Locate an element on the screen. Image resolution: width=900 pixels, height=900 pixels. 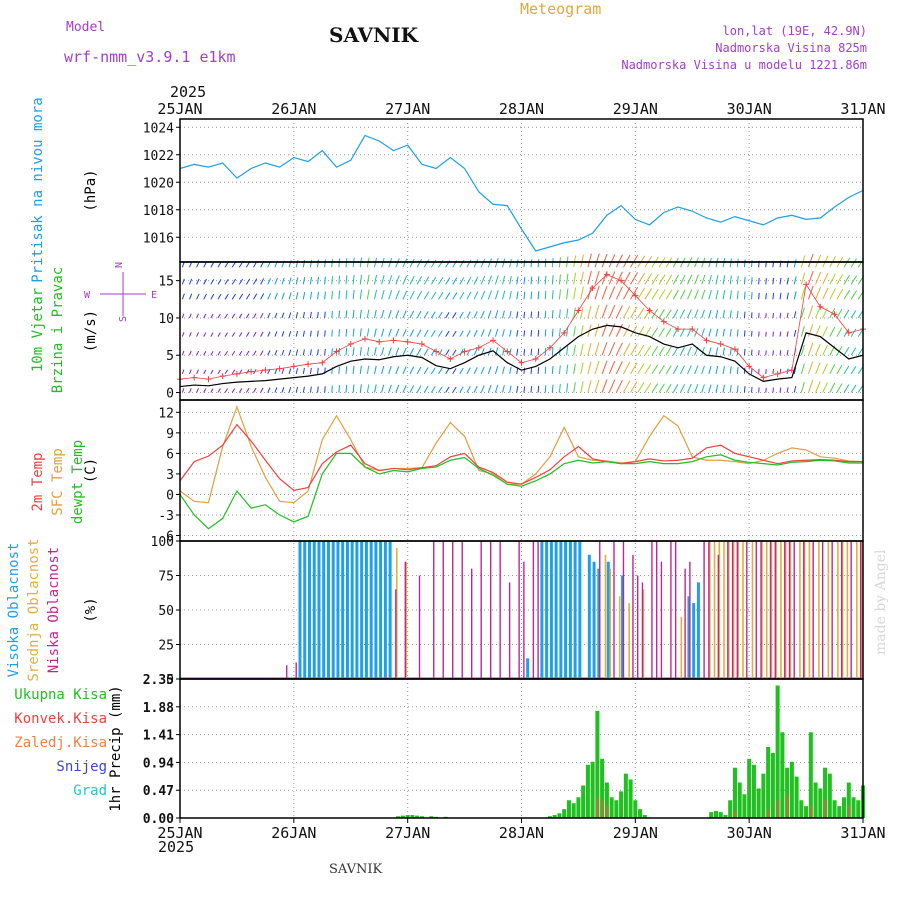
wind-title-1: Brzina i Pravac is located at coordinates (58, 330).